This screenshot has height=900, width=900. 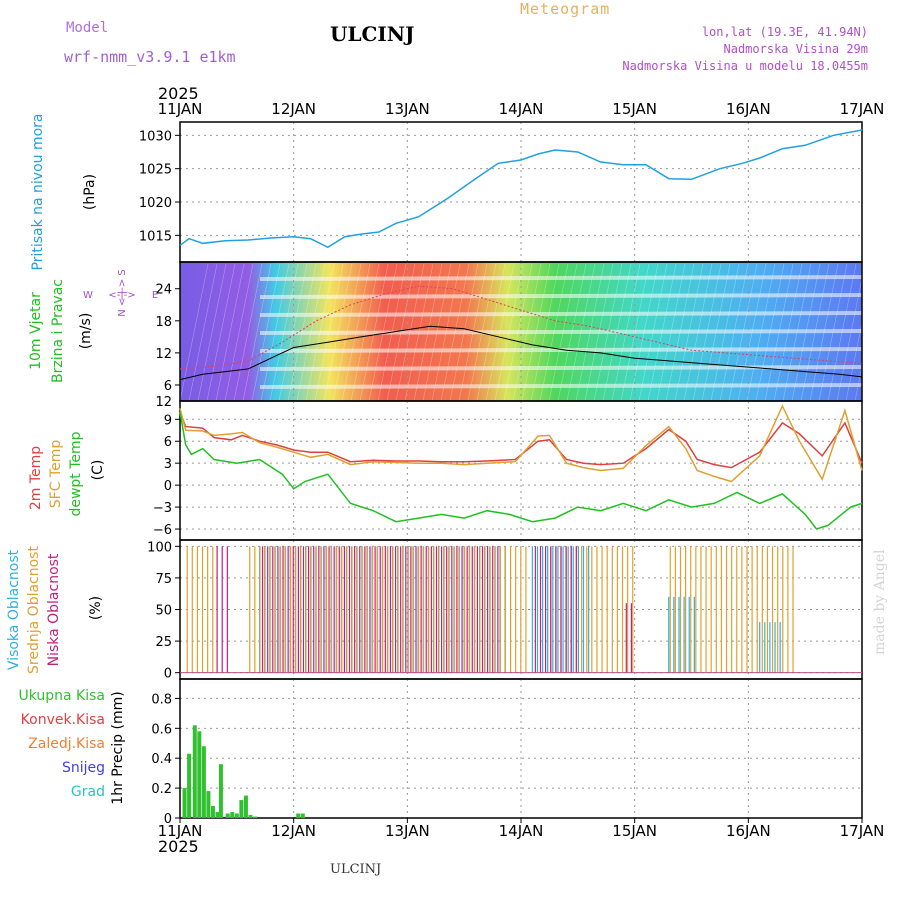 What do you see at coordinates (155, 136) in the screenshot?
I see `y-tick-label: 1030` at bounding box center [155, 136].